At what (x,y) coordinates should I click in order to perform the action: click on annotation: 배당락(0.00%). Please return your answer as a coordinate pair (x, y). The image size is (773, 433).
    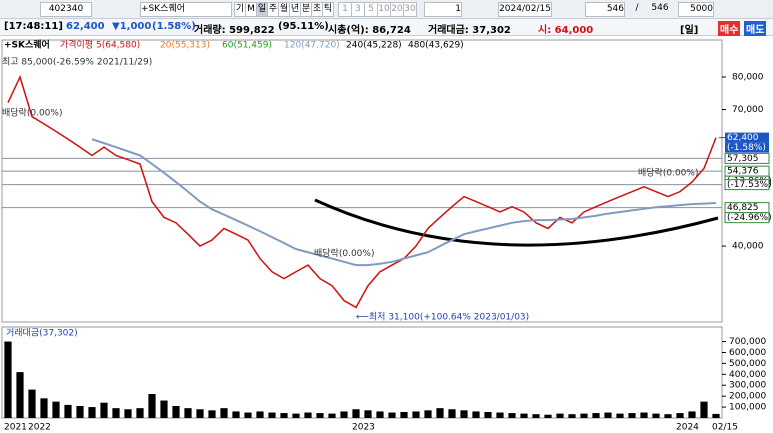
    Looking at the image, I should click on (344, 253).